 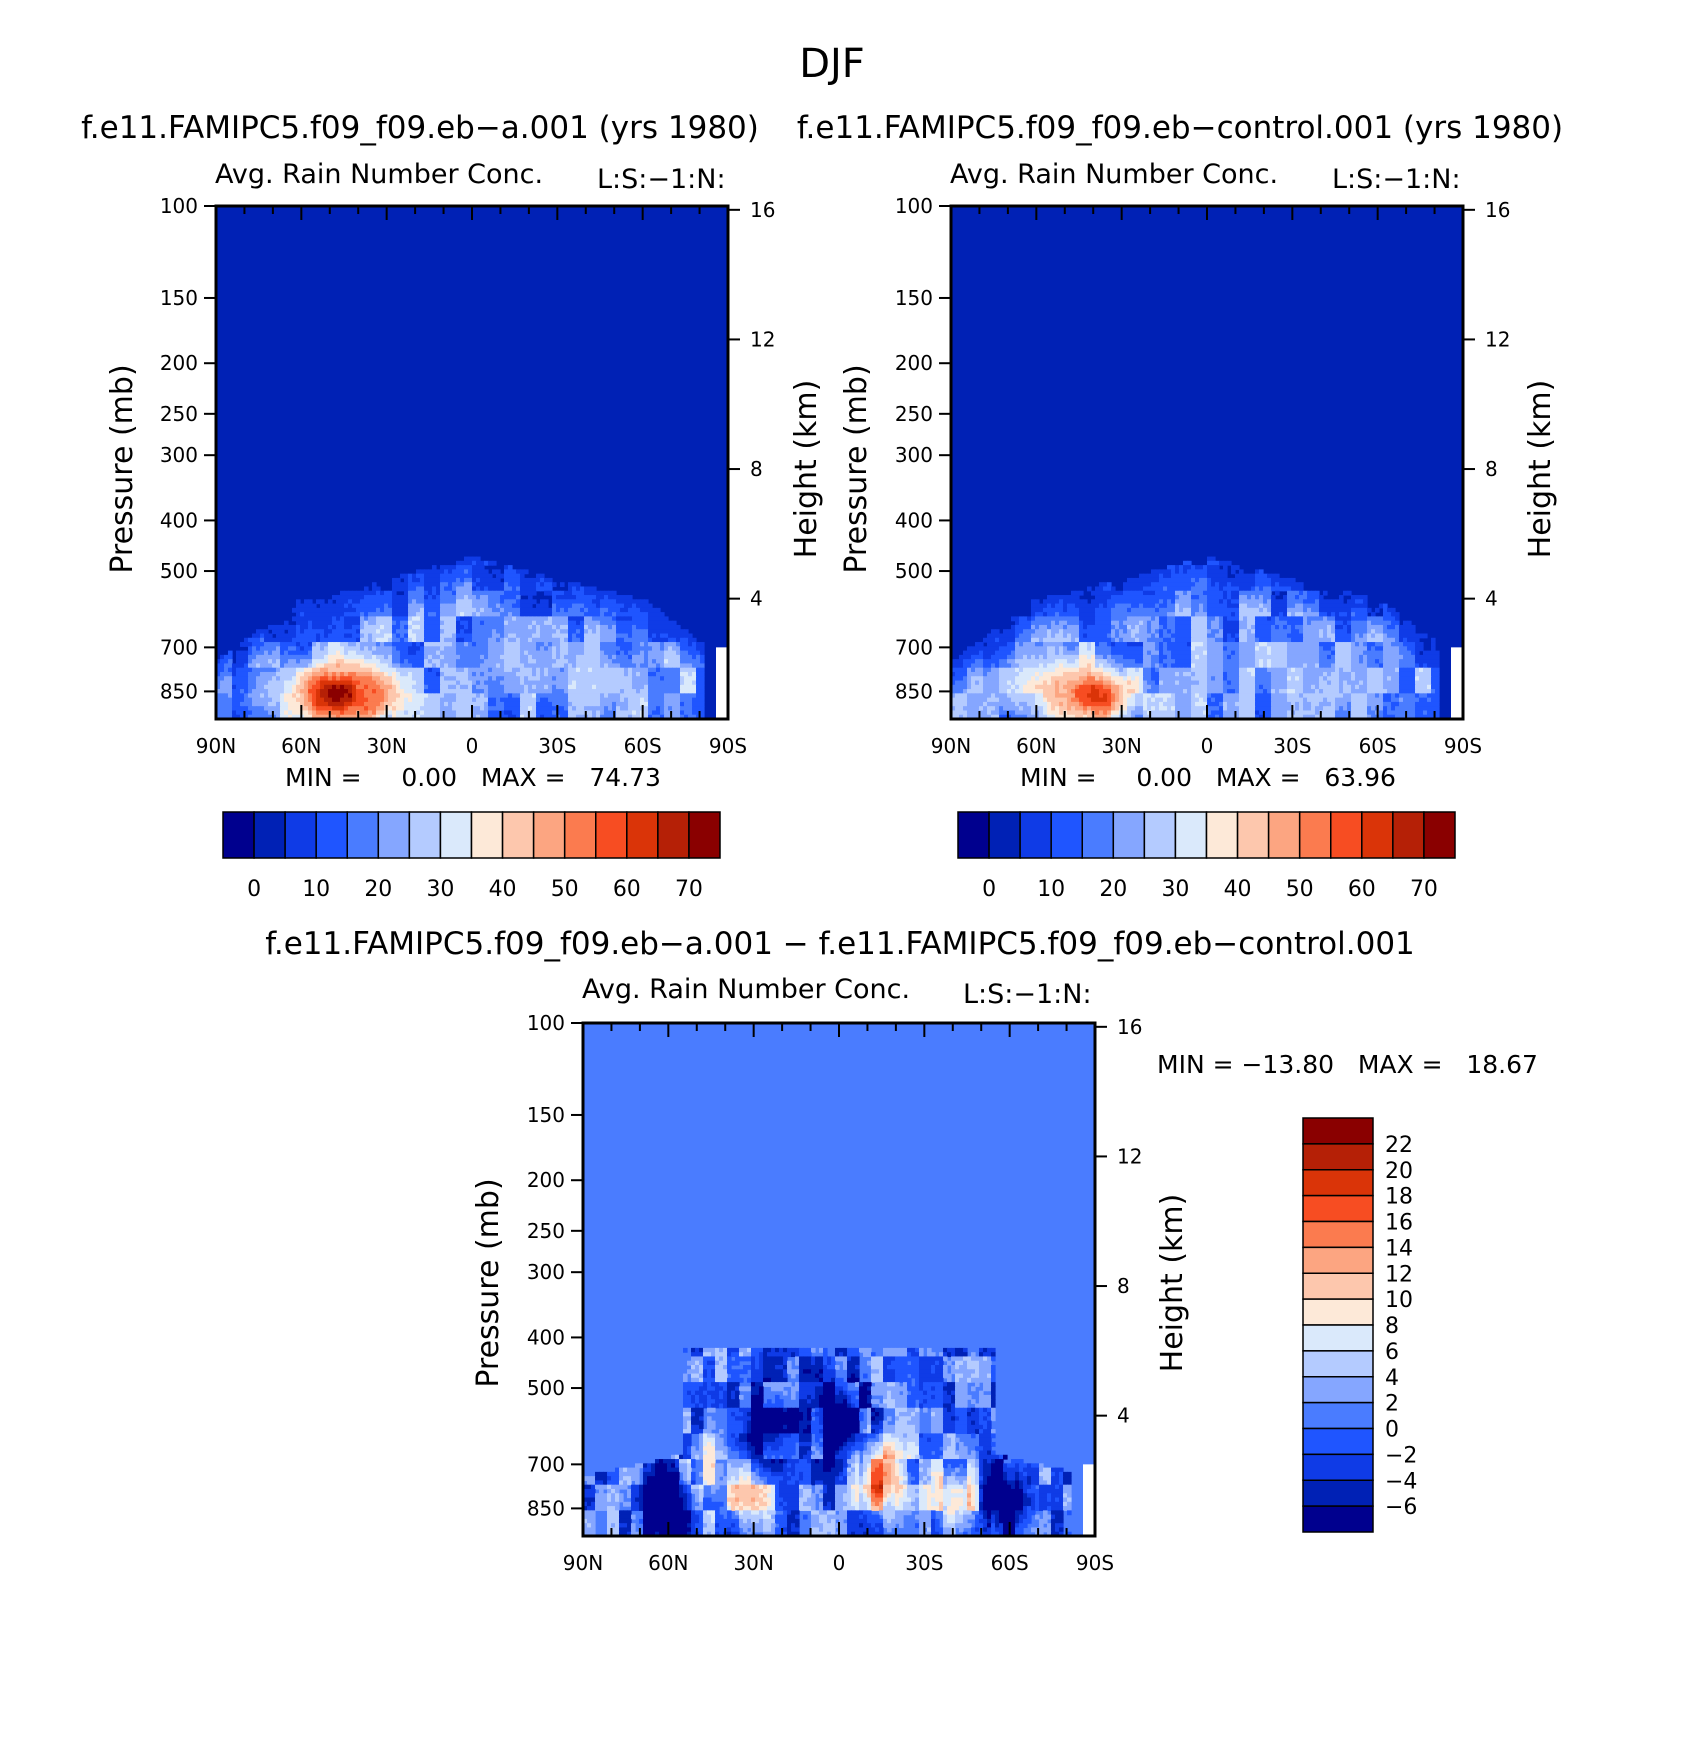 What do you see at coordinates (179, 414) in the screenshot?
I see `y-tick-label: 250` at bounding box center [179, 414].